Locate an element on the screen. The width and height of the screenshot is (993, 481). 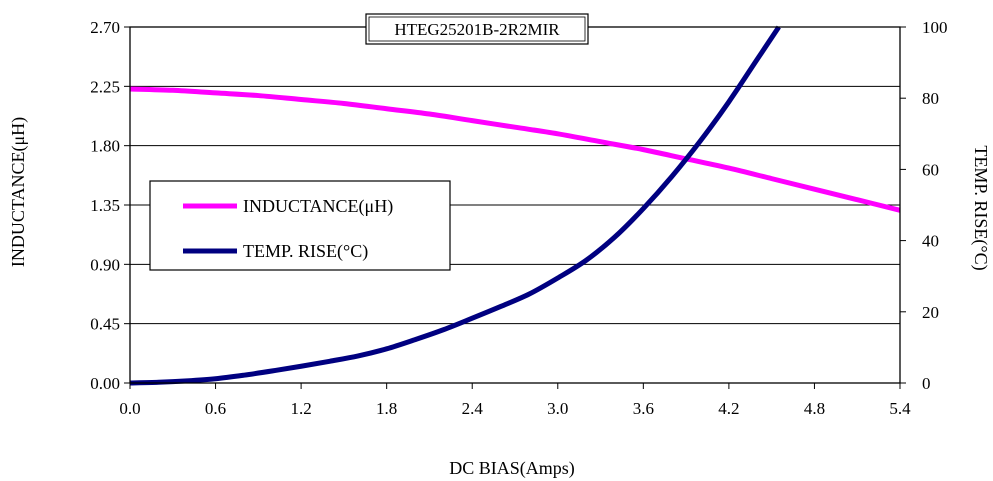
legend: INDUCTANCE(μH) TEMP. RISE(°C) is located at coordinates (300, 225).